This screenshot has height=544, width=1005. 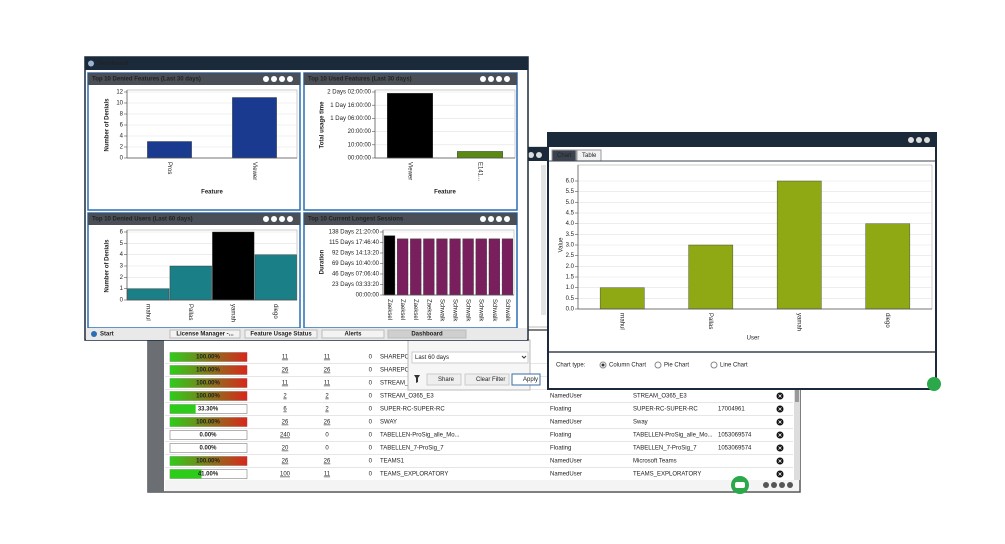 I want to click on feature-name: STREAM_O365_E3, so click(x=407, y=397).